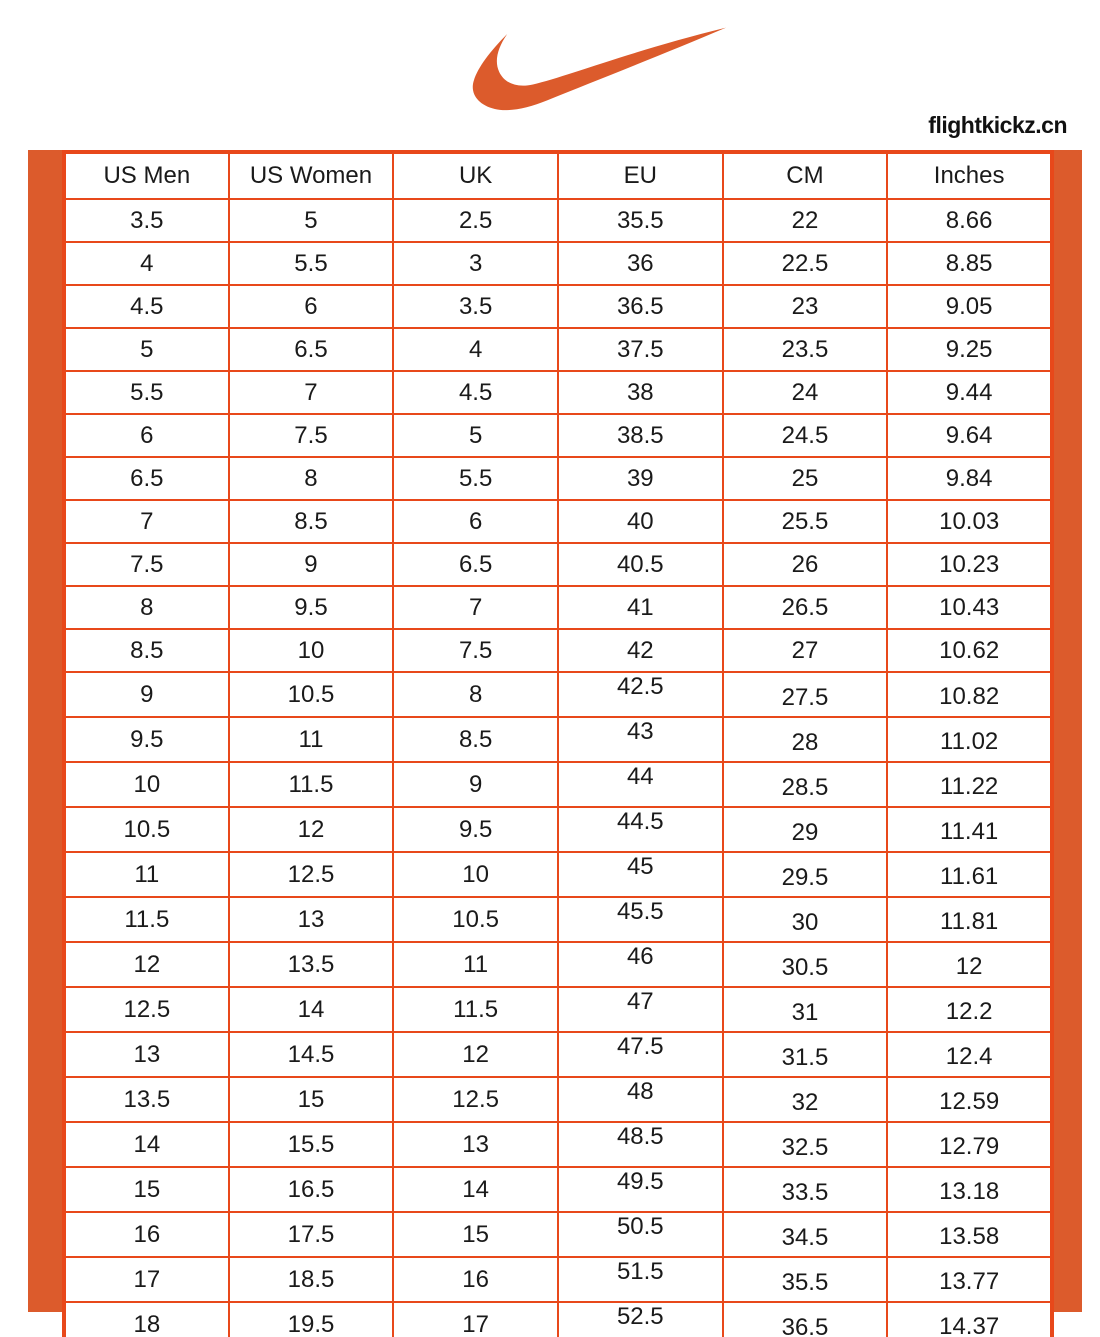 This screenshot has width=1100, height=1337. What do you see at coordinates (969, 784) in the screenshot?
I see `size-cell: 11.22` at bounding box center [969, 784].